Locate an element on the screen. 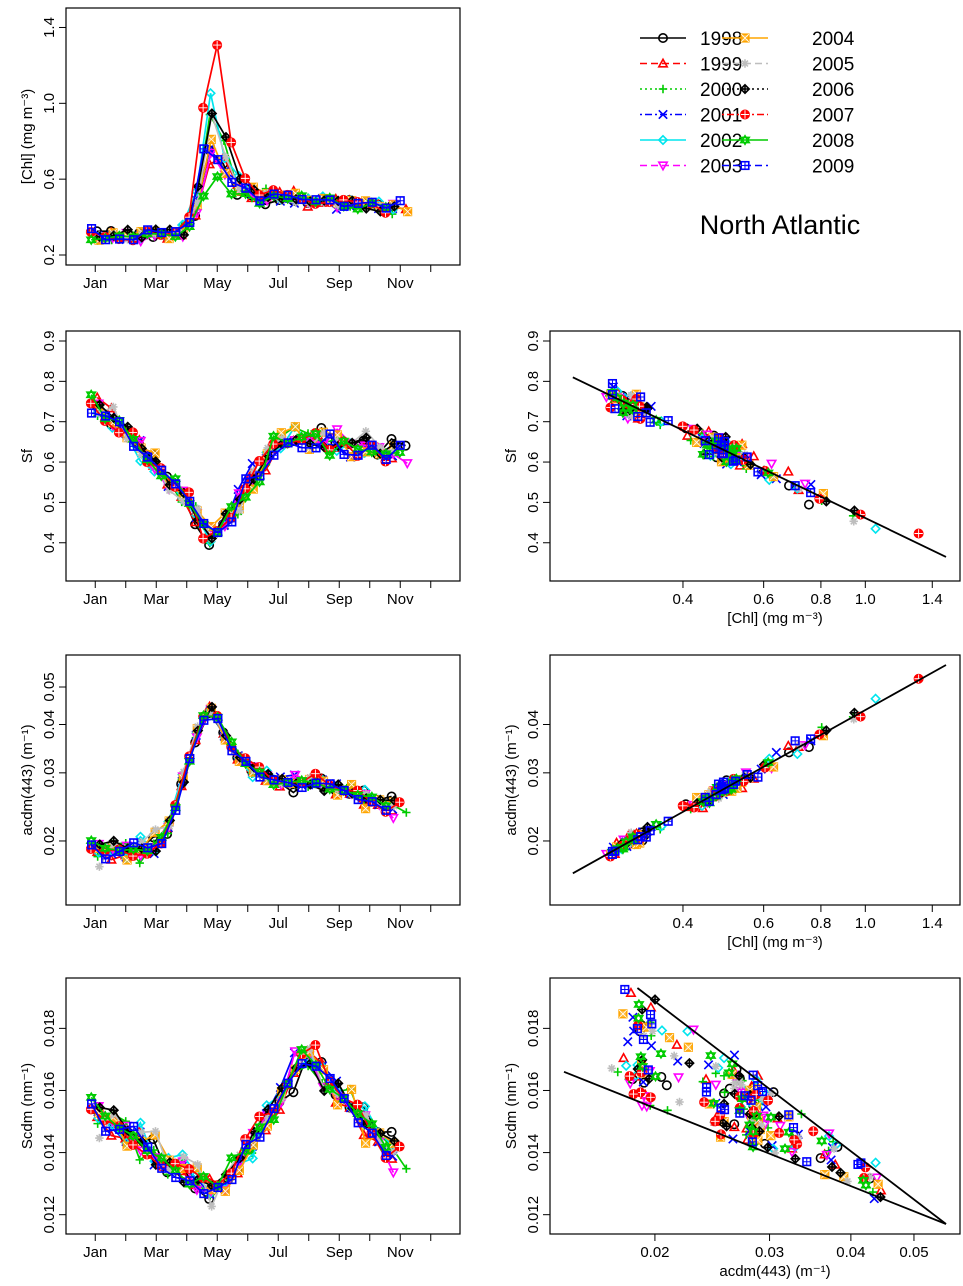 The width and height of the screenshot is (963, 1286). x-tick-label: 0.6 is located at coordinates (763, 923).